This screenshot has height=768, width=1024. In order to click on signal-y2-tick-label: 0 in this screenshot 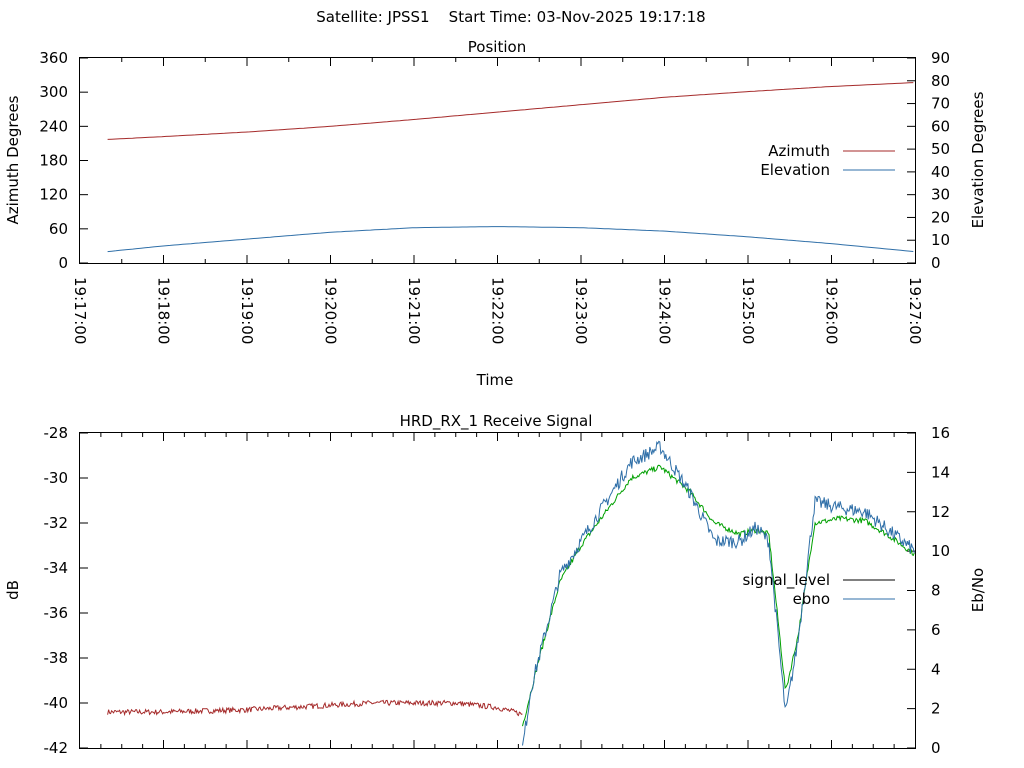, I will do `click(936, 748)`.